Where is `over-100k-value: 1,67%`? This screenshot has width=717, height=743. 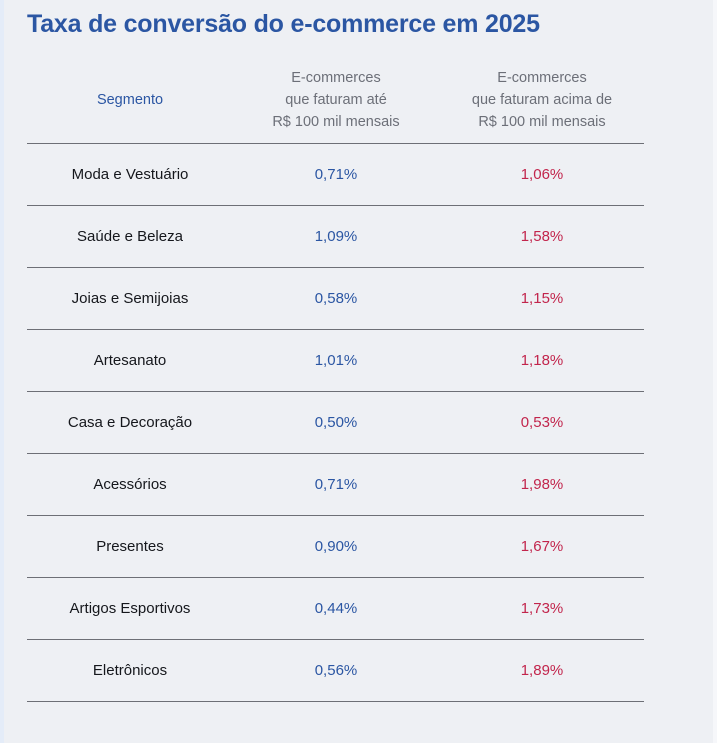 over-100k-value: 1,67% is located at coordinates (542, 546).